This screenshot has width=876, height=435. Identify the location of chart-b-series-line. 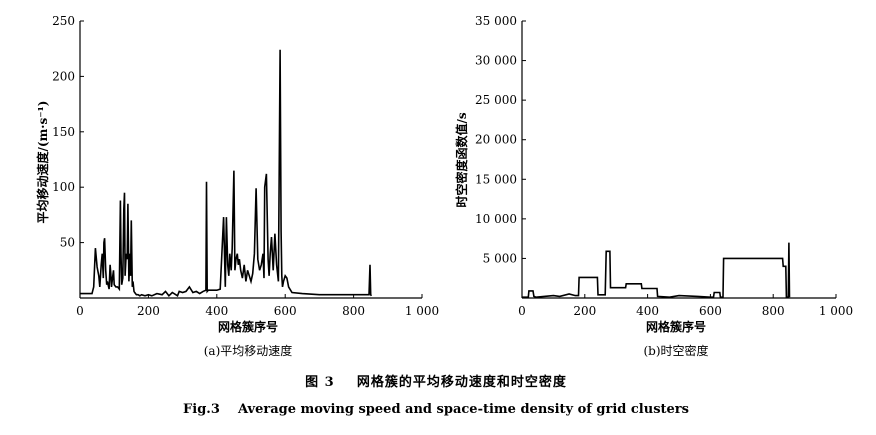
(656, 270).